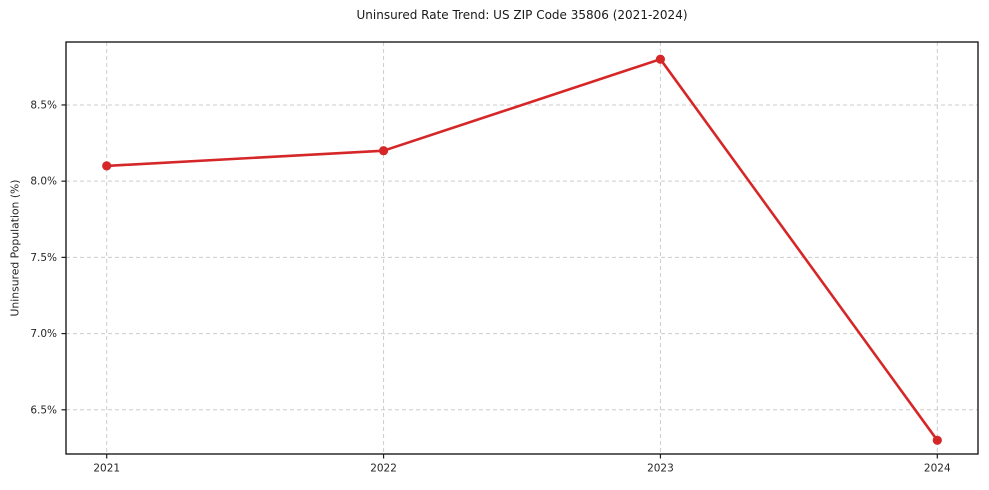 The width and height of the screenshot is (989, 490). Describe the element at coordinates (660, 469) in the screenshot. I see `x-tick-label: 2023` at that location.